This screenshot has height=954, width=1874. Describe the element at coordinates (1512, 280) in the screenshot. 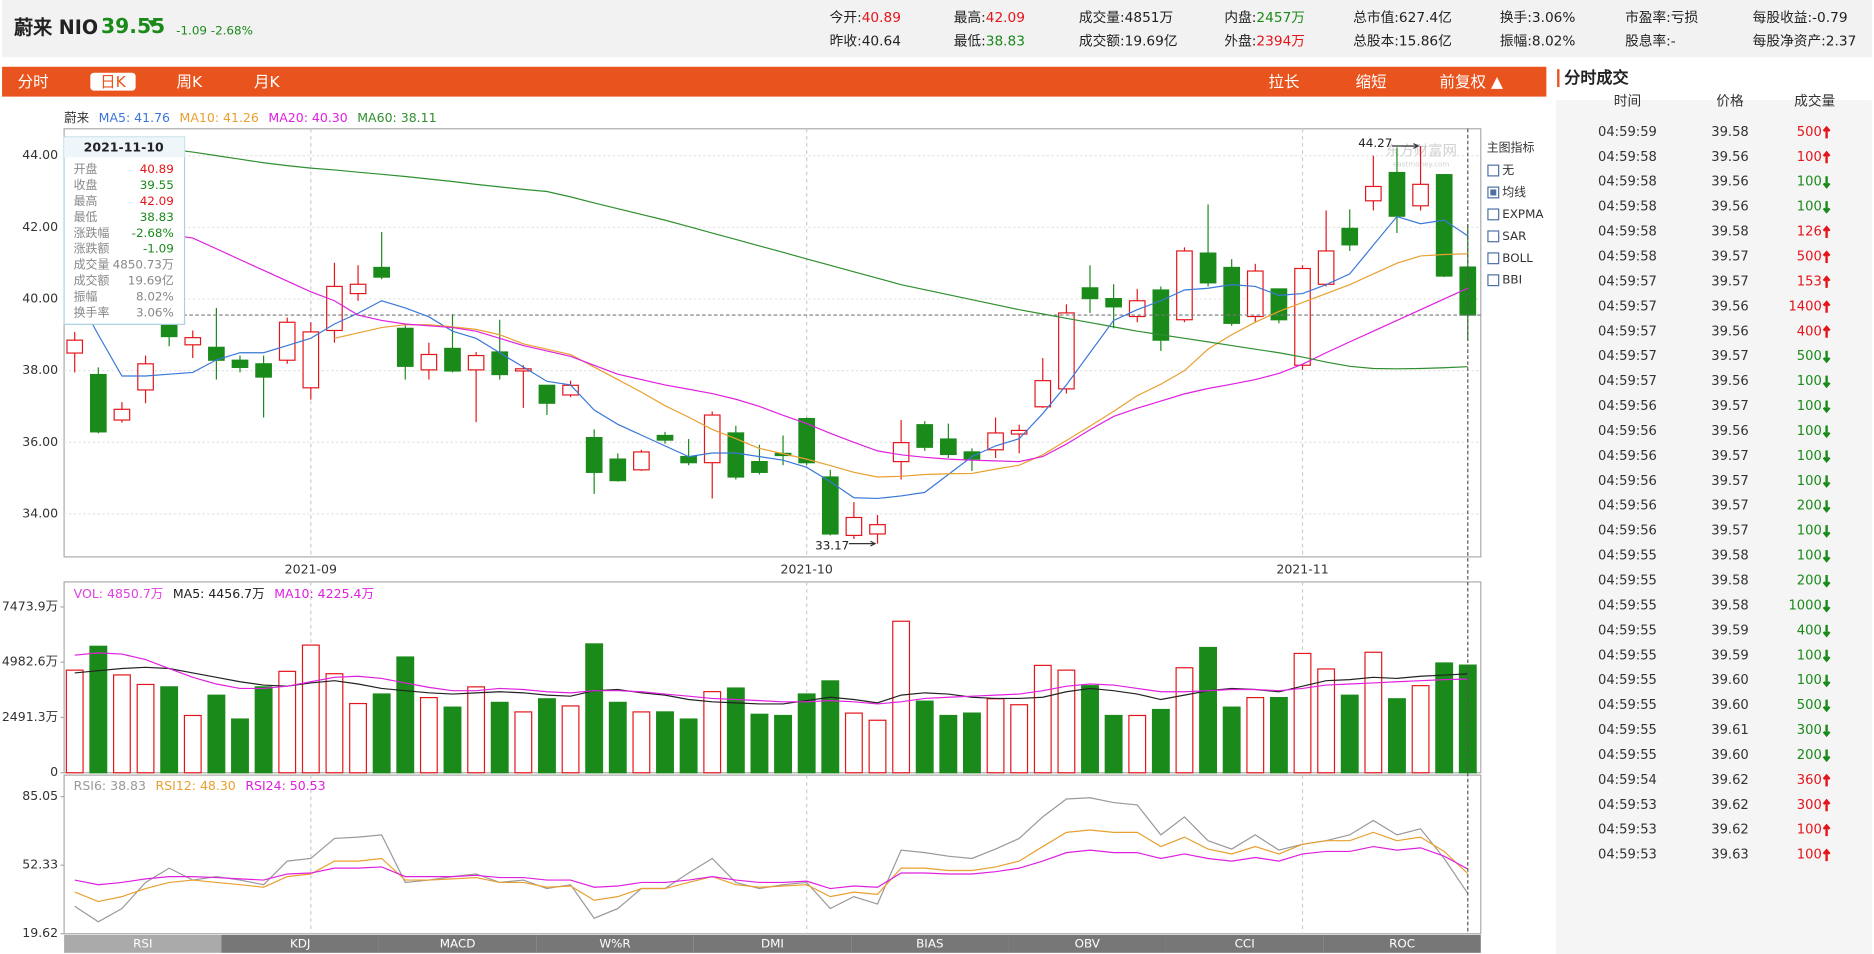

I see `menu-item: BBI` at that location.